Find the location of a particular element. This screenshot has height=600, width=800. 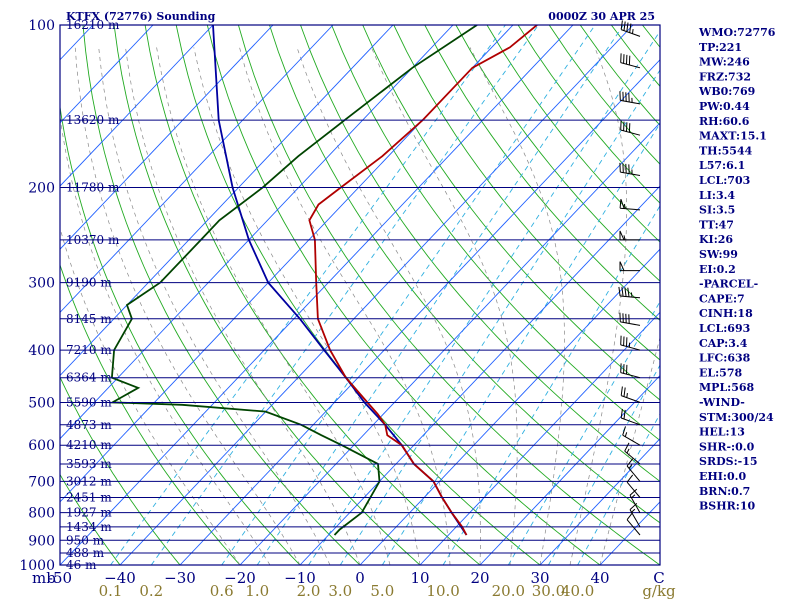

temperature-tick-label: -50 is located at coordinates (60, 578).